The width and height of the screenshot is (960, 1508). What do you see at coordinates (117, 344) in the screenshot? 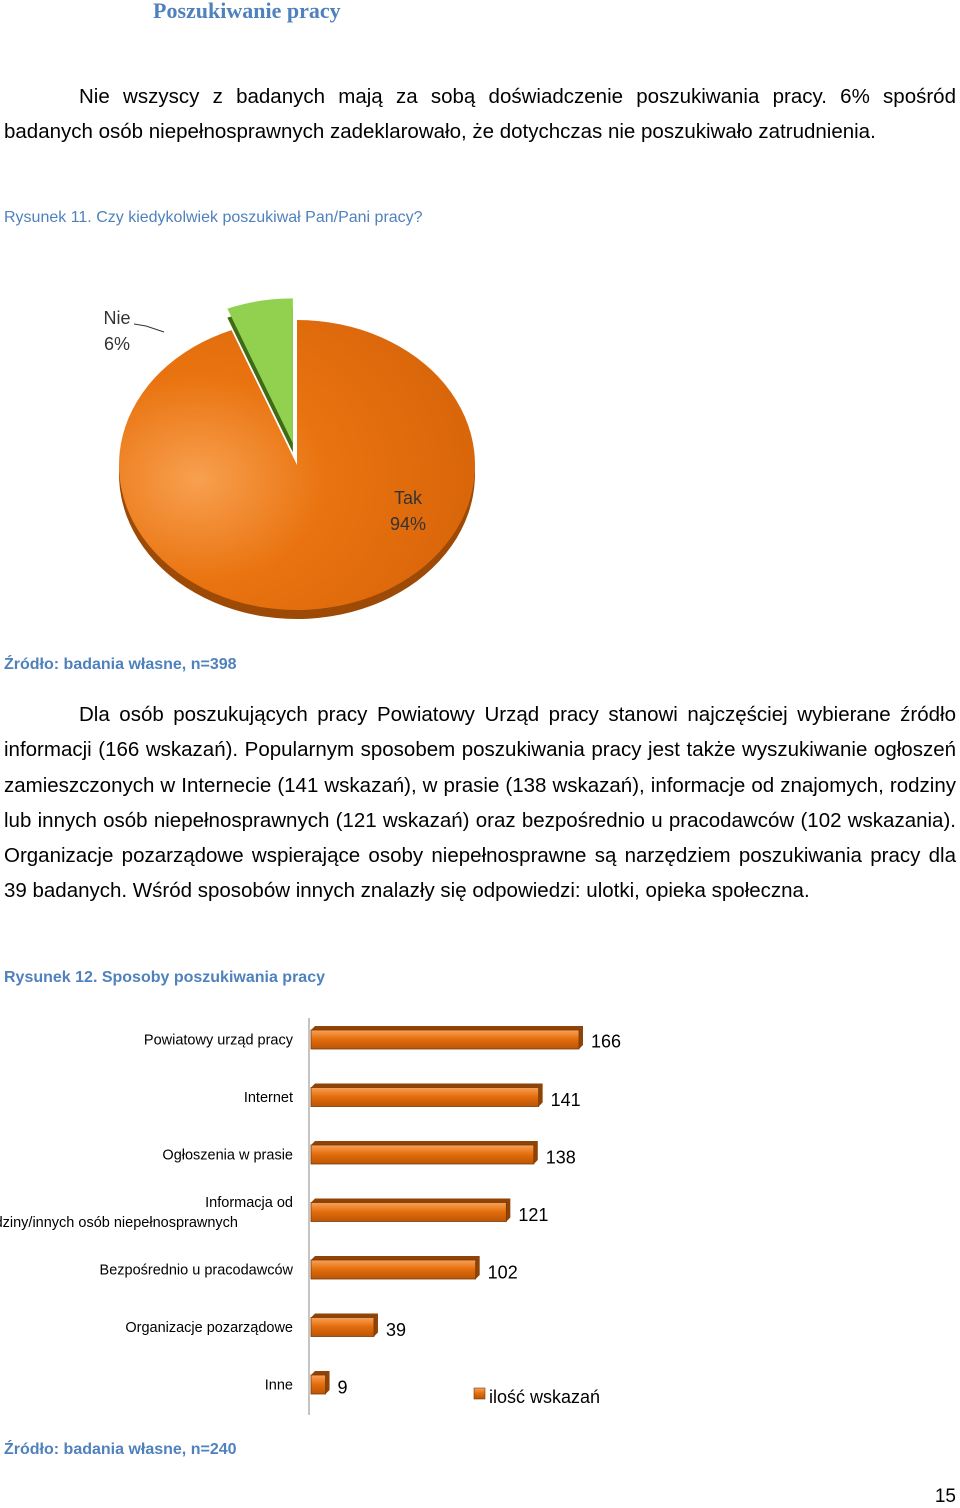
I see `pie-value-nie: 6%` at bounding box center [117, 344].